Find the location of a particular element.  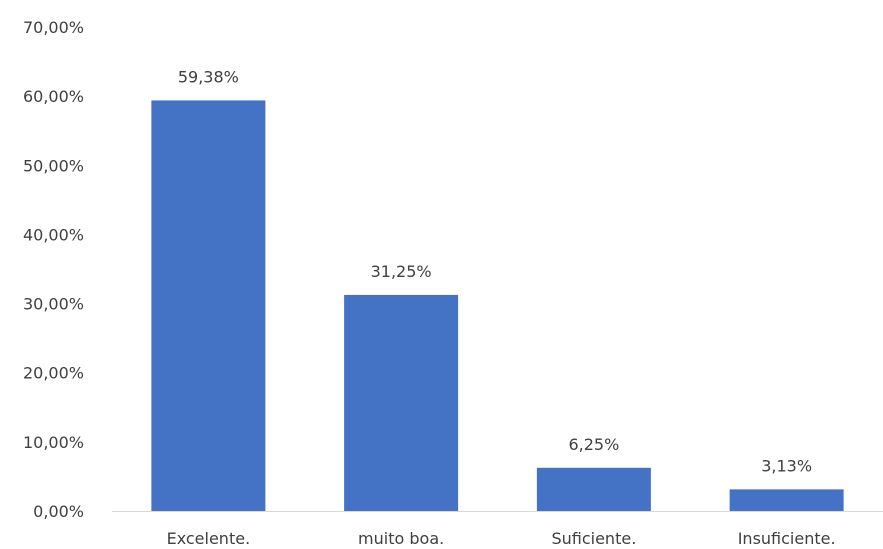

category-label: Insuficiente. is located at coordinates (787, 538).